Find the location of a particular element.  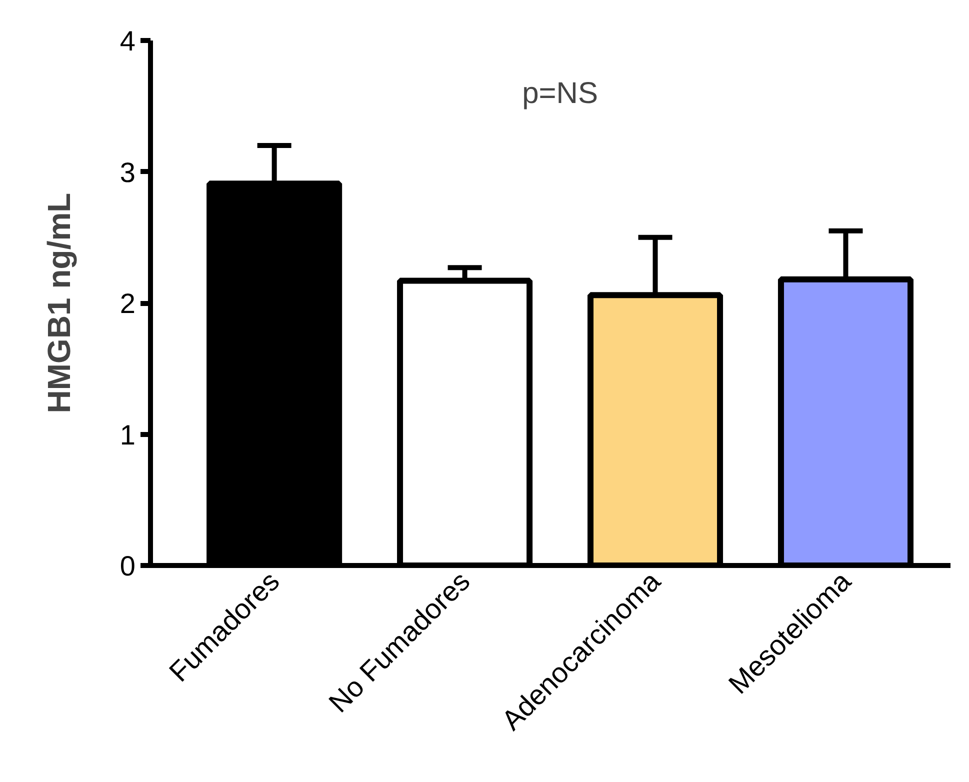

annotation: p=NS is located at coordinates (560, 93).